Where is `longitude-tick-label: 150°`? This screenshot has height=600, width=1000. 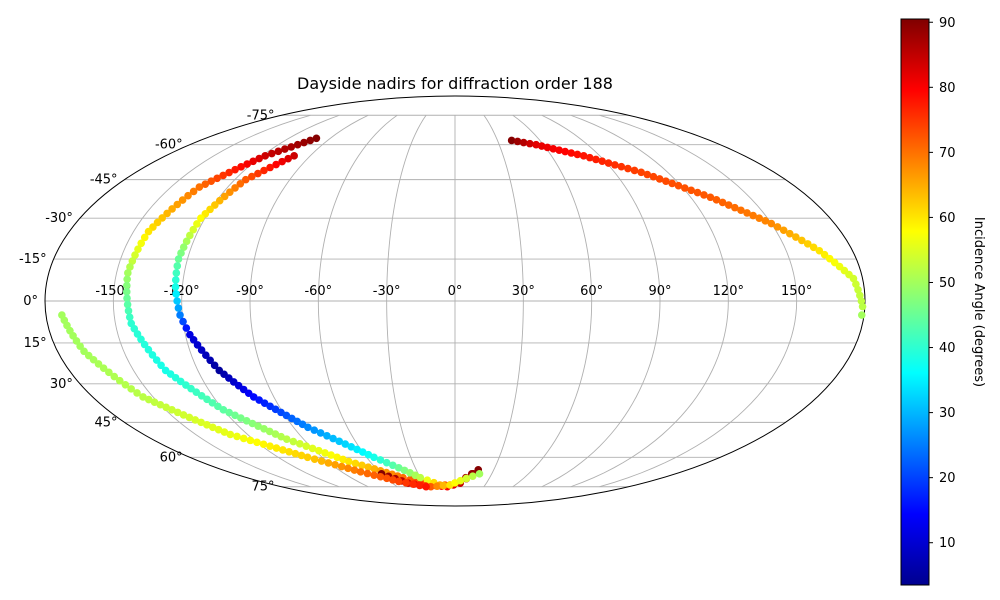 longitude-tick-label: 150° is located at coordinates (796, 291).